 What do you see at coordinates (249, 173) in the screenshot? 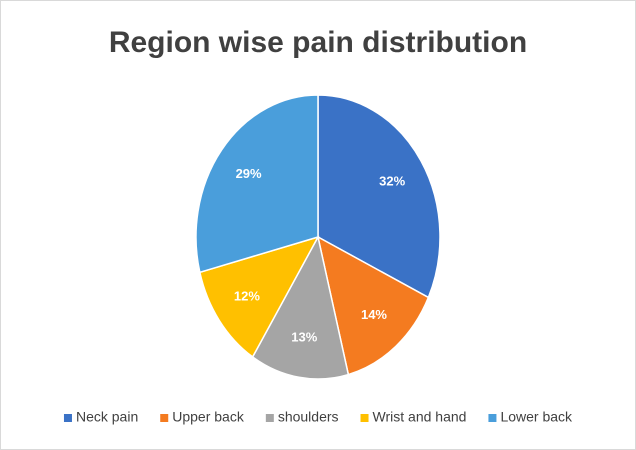
I see `data-label: 29%` at bounding box center [249, 173].